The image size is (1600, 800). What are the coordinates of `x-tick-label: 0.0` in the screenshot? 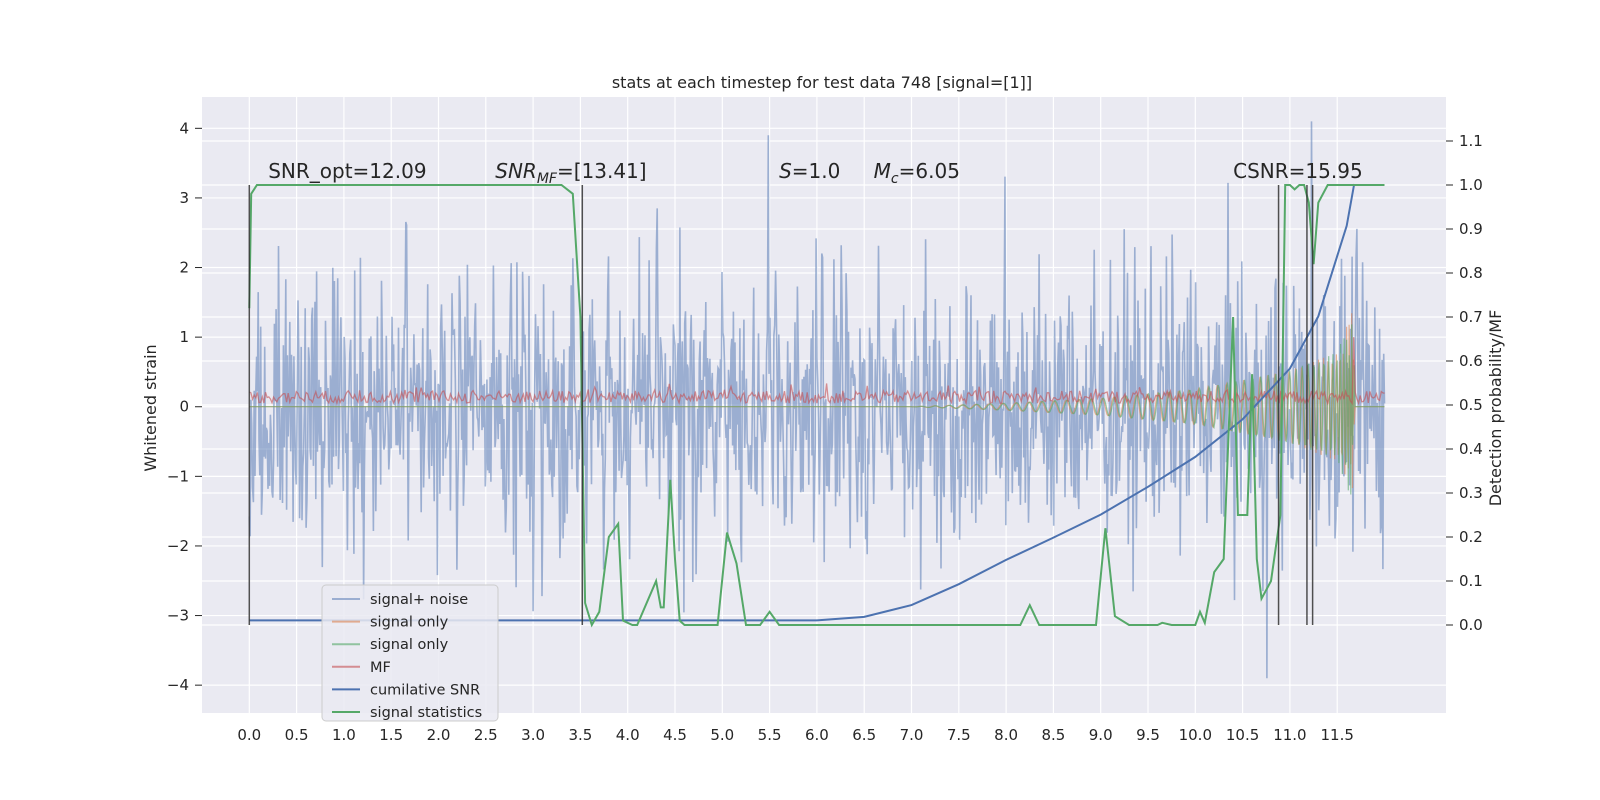 It's located at (249, 735).